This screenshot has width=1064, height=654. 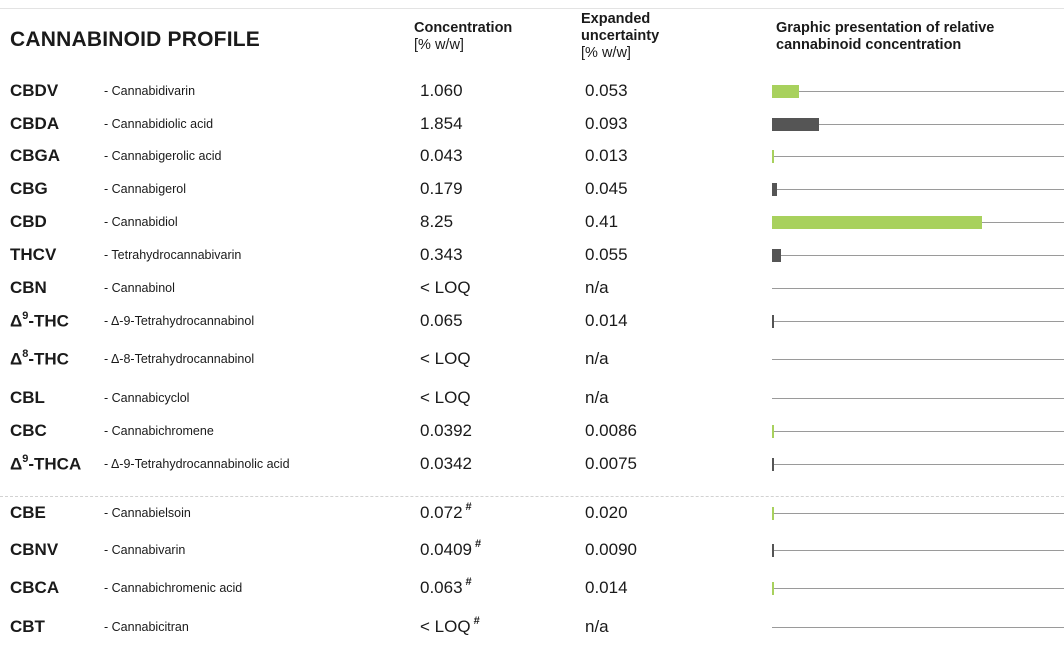 What do you see at coordinates (439, 45) in the screenshot?
I see `concentration-header-unit: [% w/w]` at bounding box center [439, 45].